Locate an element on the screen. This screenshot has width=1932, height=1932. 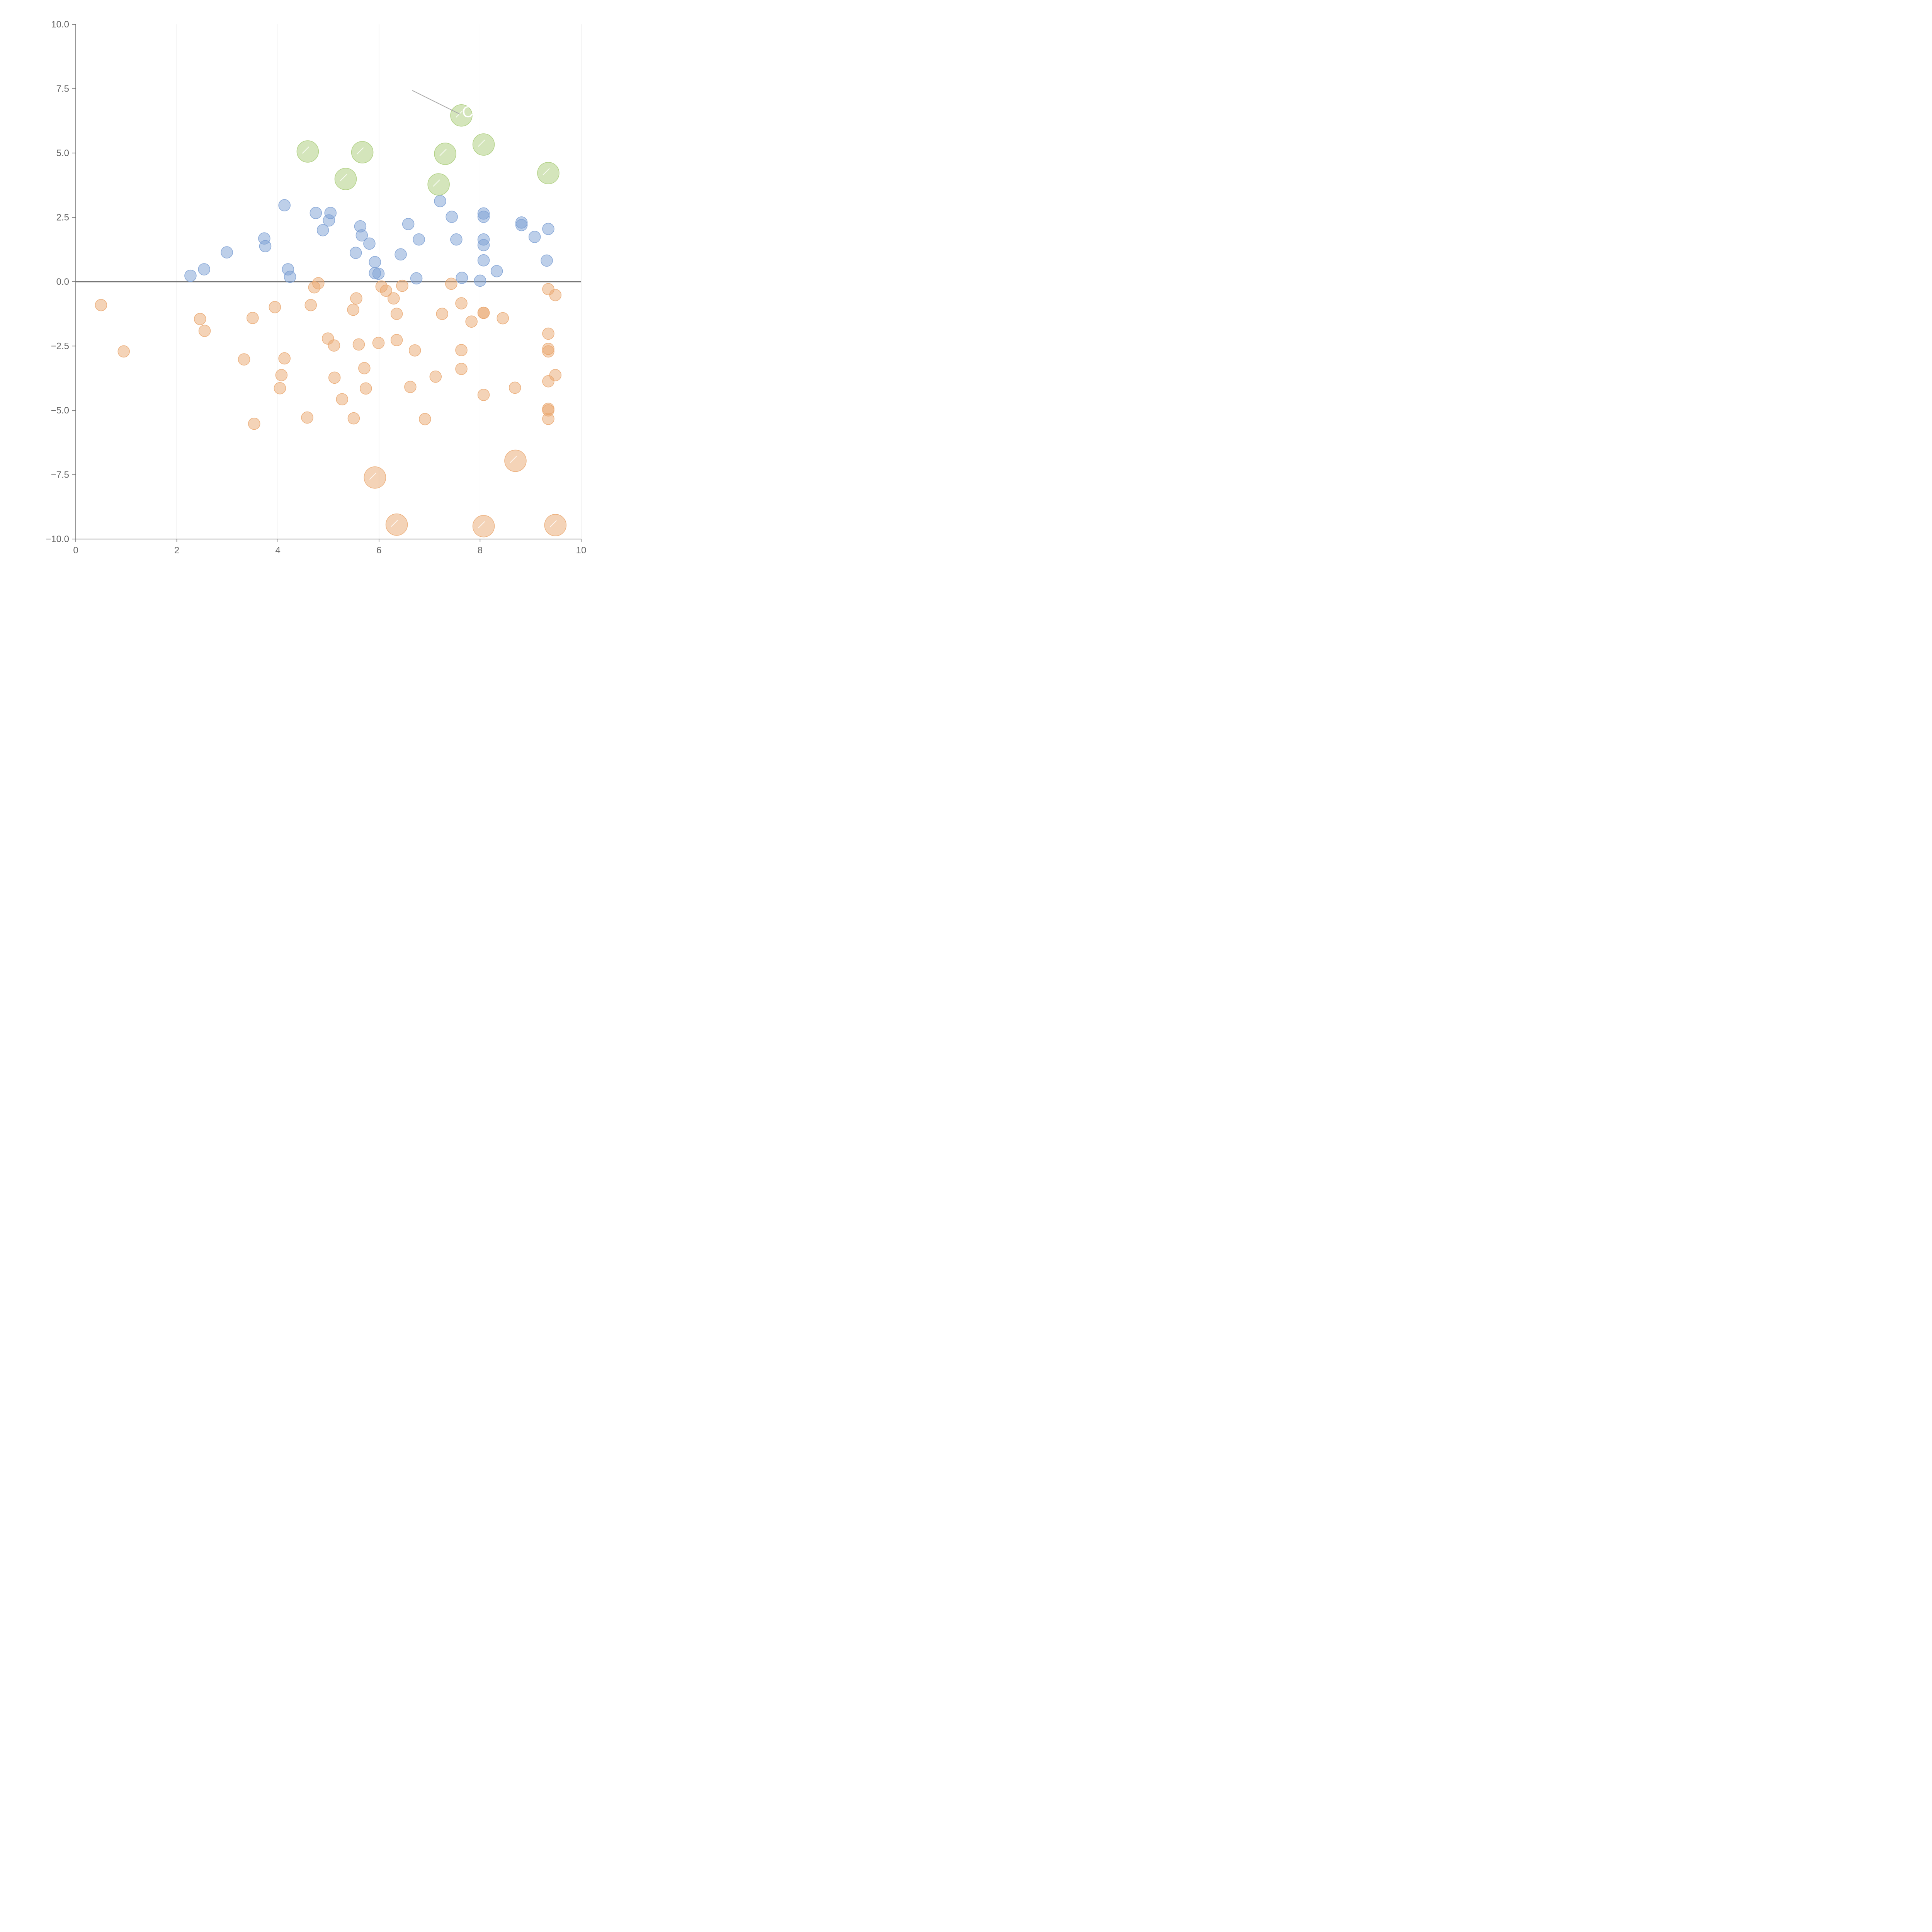
y-tick-label: 0.0 is located at coordinates (62, 282).